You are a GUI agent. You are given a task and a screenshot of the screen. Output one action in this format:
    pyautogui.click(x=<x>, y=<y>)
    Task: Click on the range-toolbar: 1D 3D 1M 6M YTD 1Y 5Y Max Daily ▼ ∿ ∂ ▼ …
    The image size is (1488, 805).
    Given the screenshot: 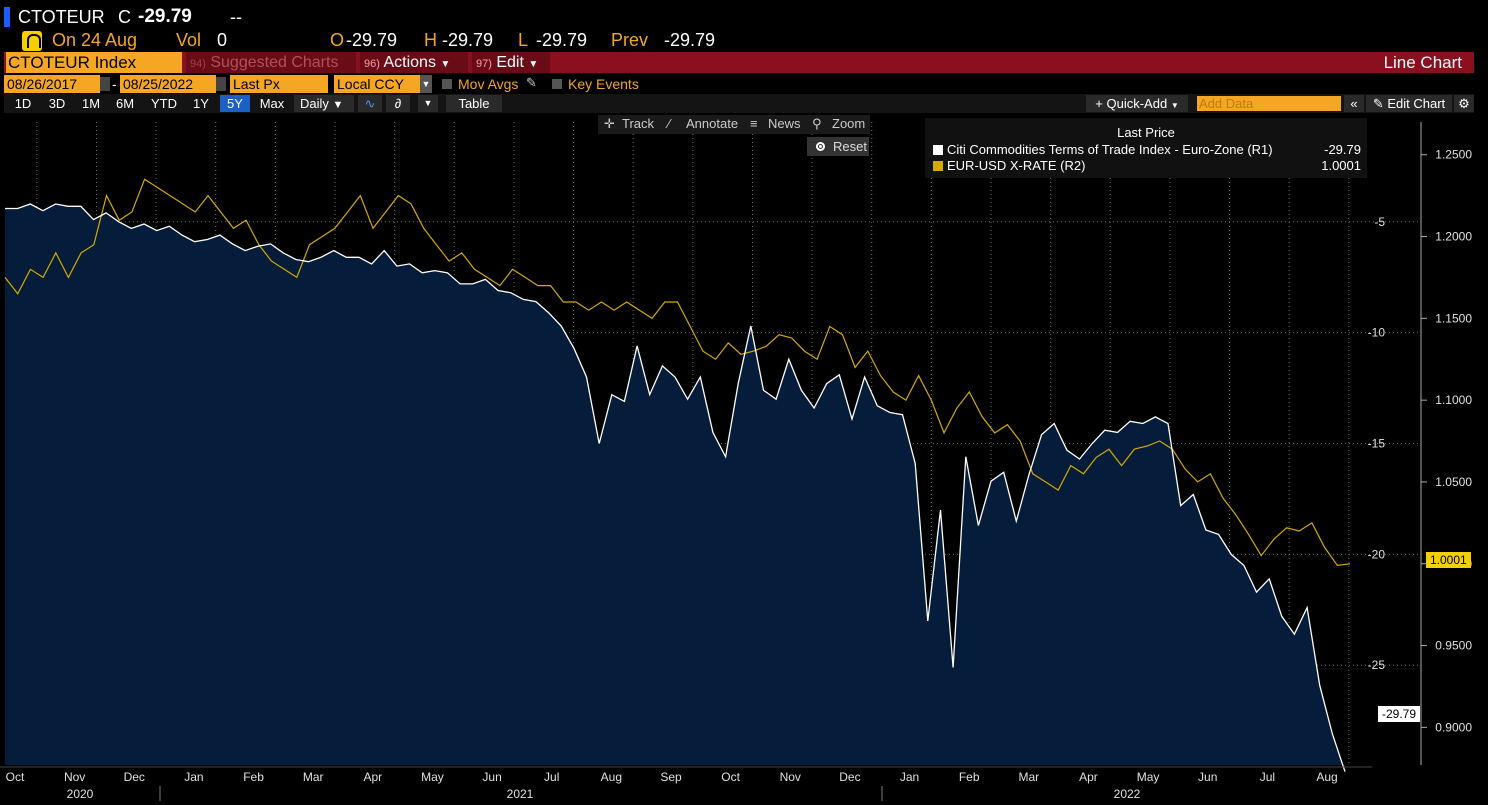 What is the action you would take?
    pyautogui.click(x=739, y=103)
    